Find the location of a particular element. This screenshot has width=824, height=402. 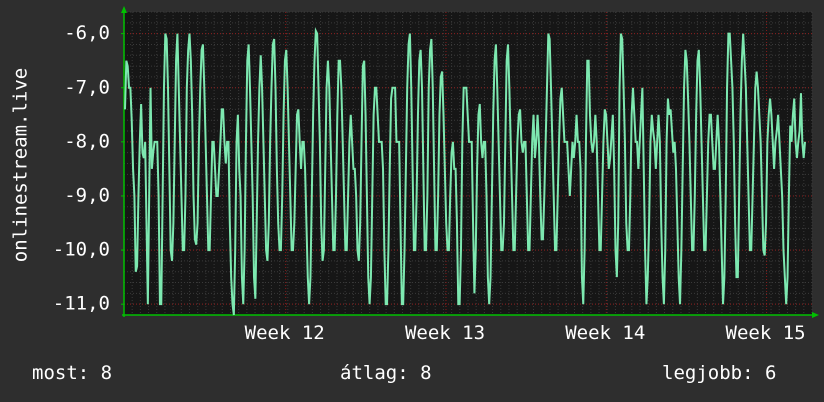

legend-max: legjobb: 6 is located at coordinates (719, 373).